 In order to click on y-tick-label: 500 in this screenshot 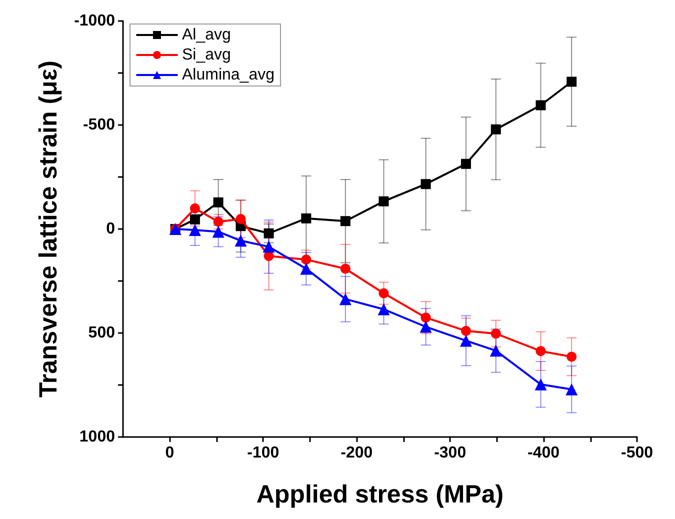, I will do `click(102, 333)`.